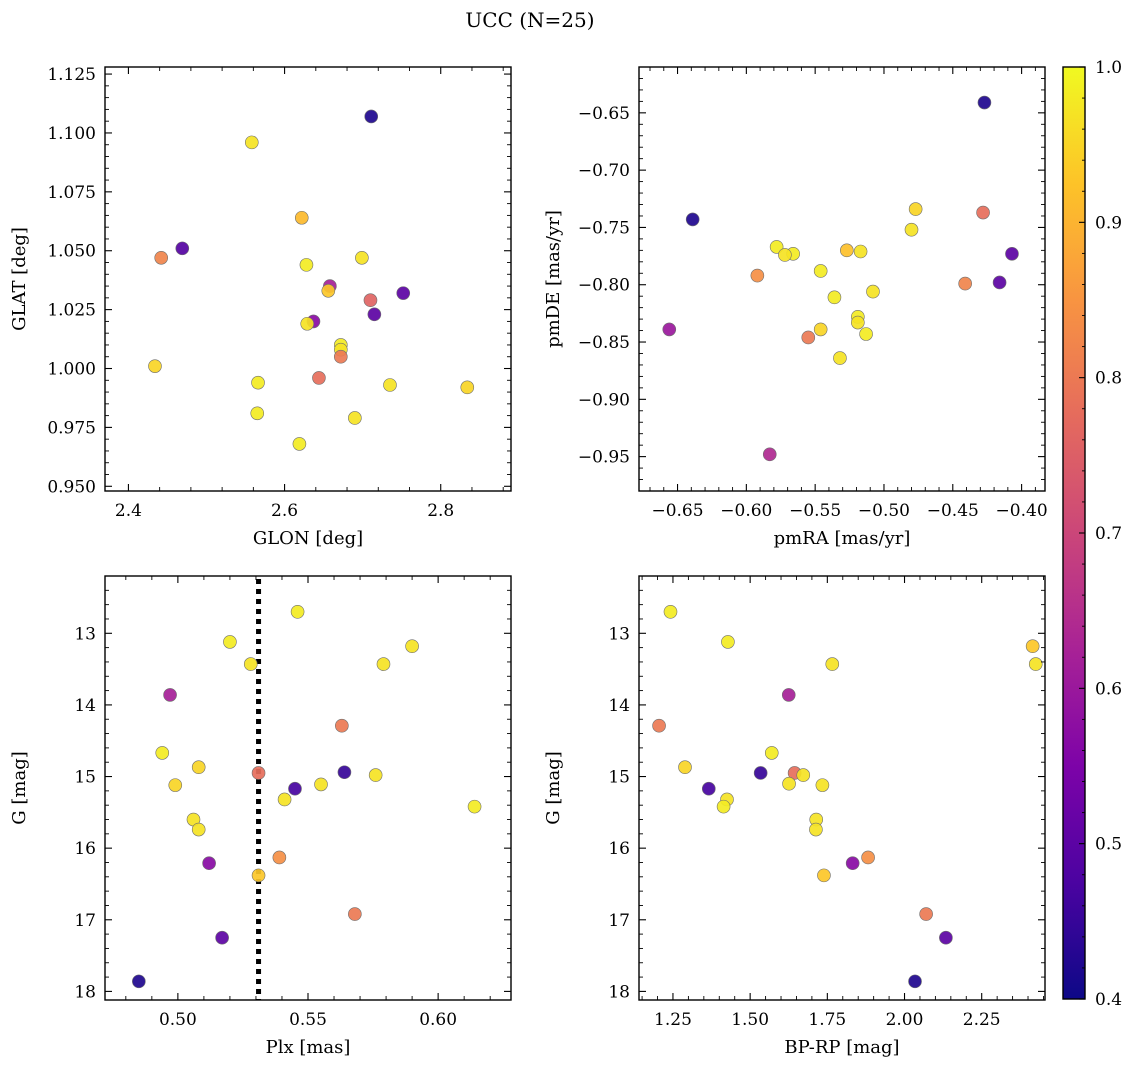  Describe the element at coordinates (71, 134) in the screenshot. I see `y-tick-label: 1.100` at that location.